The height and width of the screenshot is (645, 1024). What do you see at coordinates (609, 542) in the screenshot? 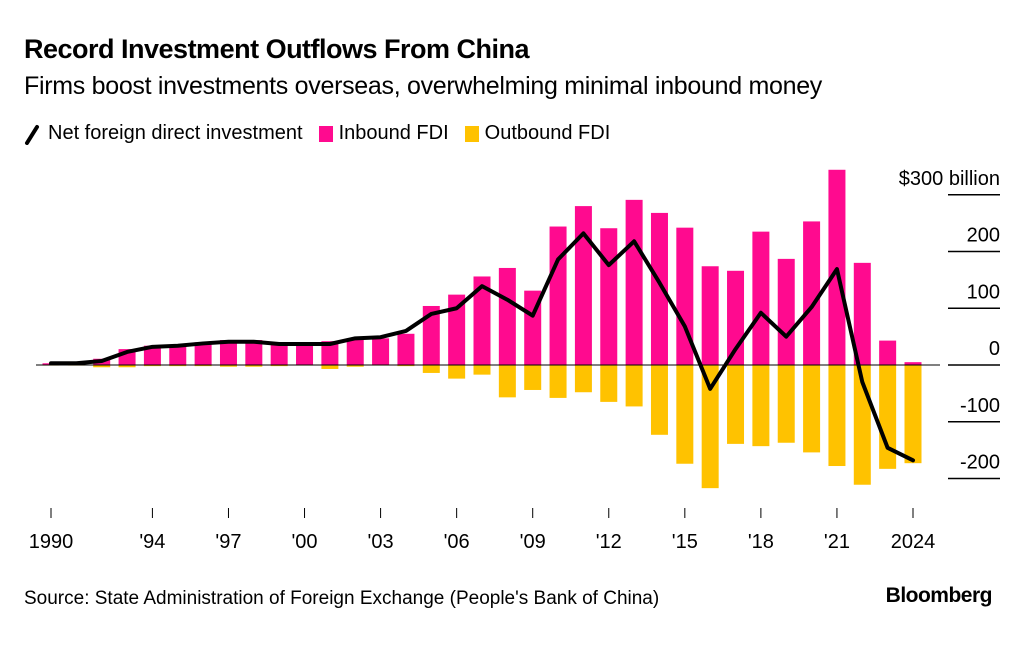
I see `x-tick-label: '12` at bounding box center [609, 542].